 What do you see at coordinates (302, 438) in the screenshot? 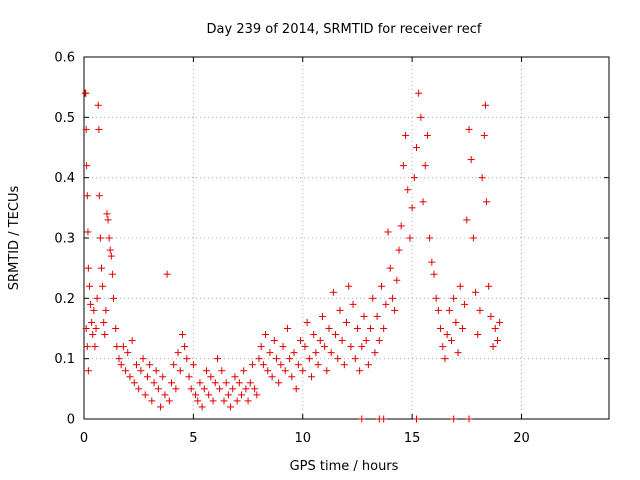
I see `x-tick-label: 10` at bounding box center [302, 438].